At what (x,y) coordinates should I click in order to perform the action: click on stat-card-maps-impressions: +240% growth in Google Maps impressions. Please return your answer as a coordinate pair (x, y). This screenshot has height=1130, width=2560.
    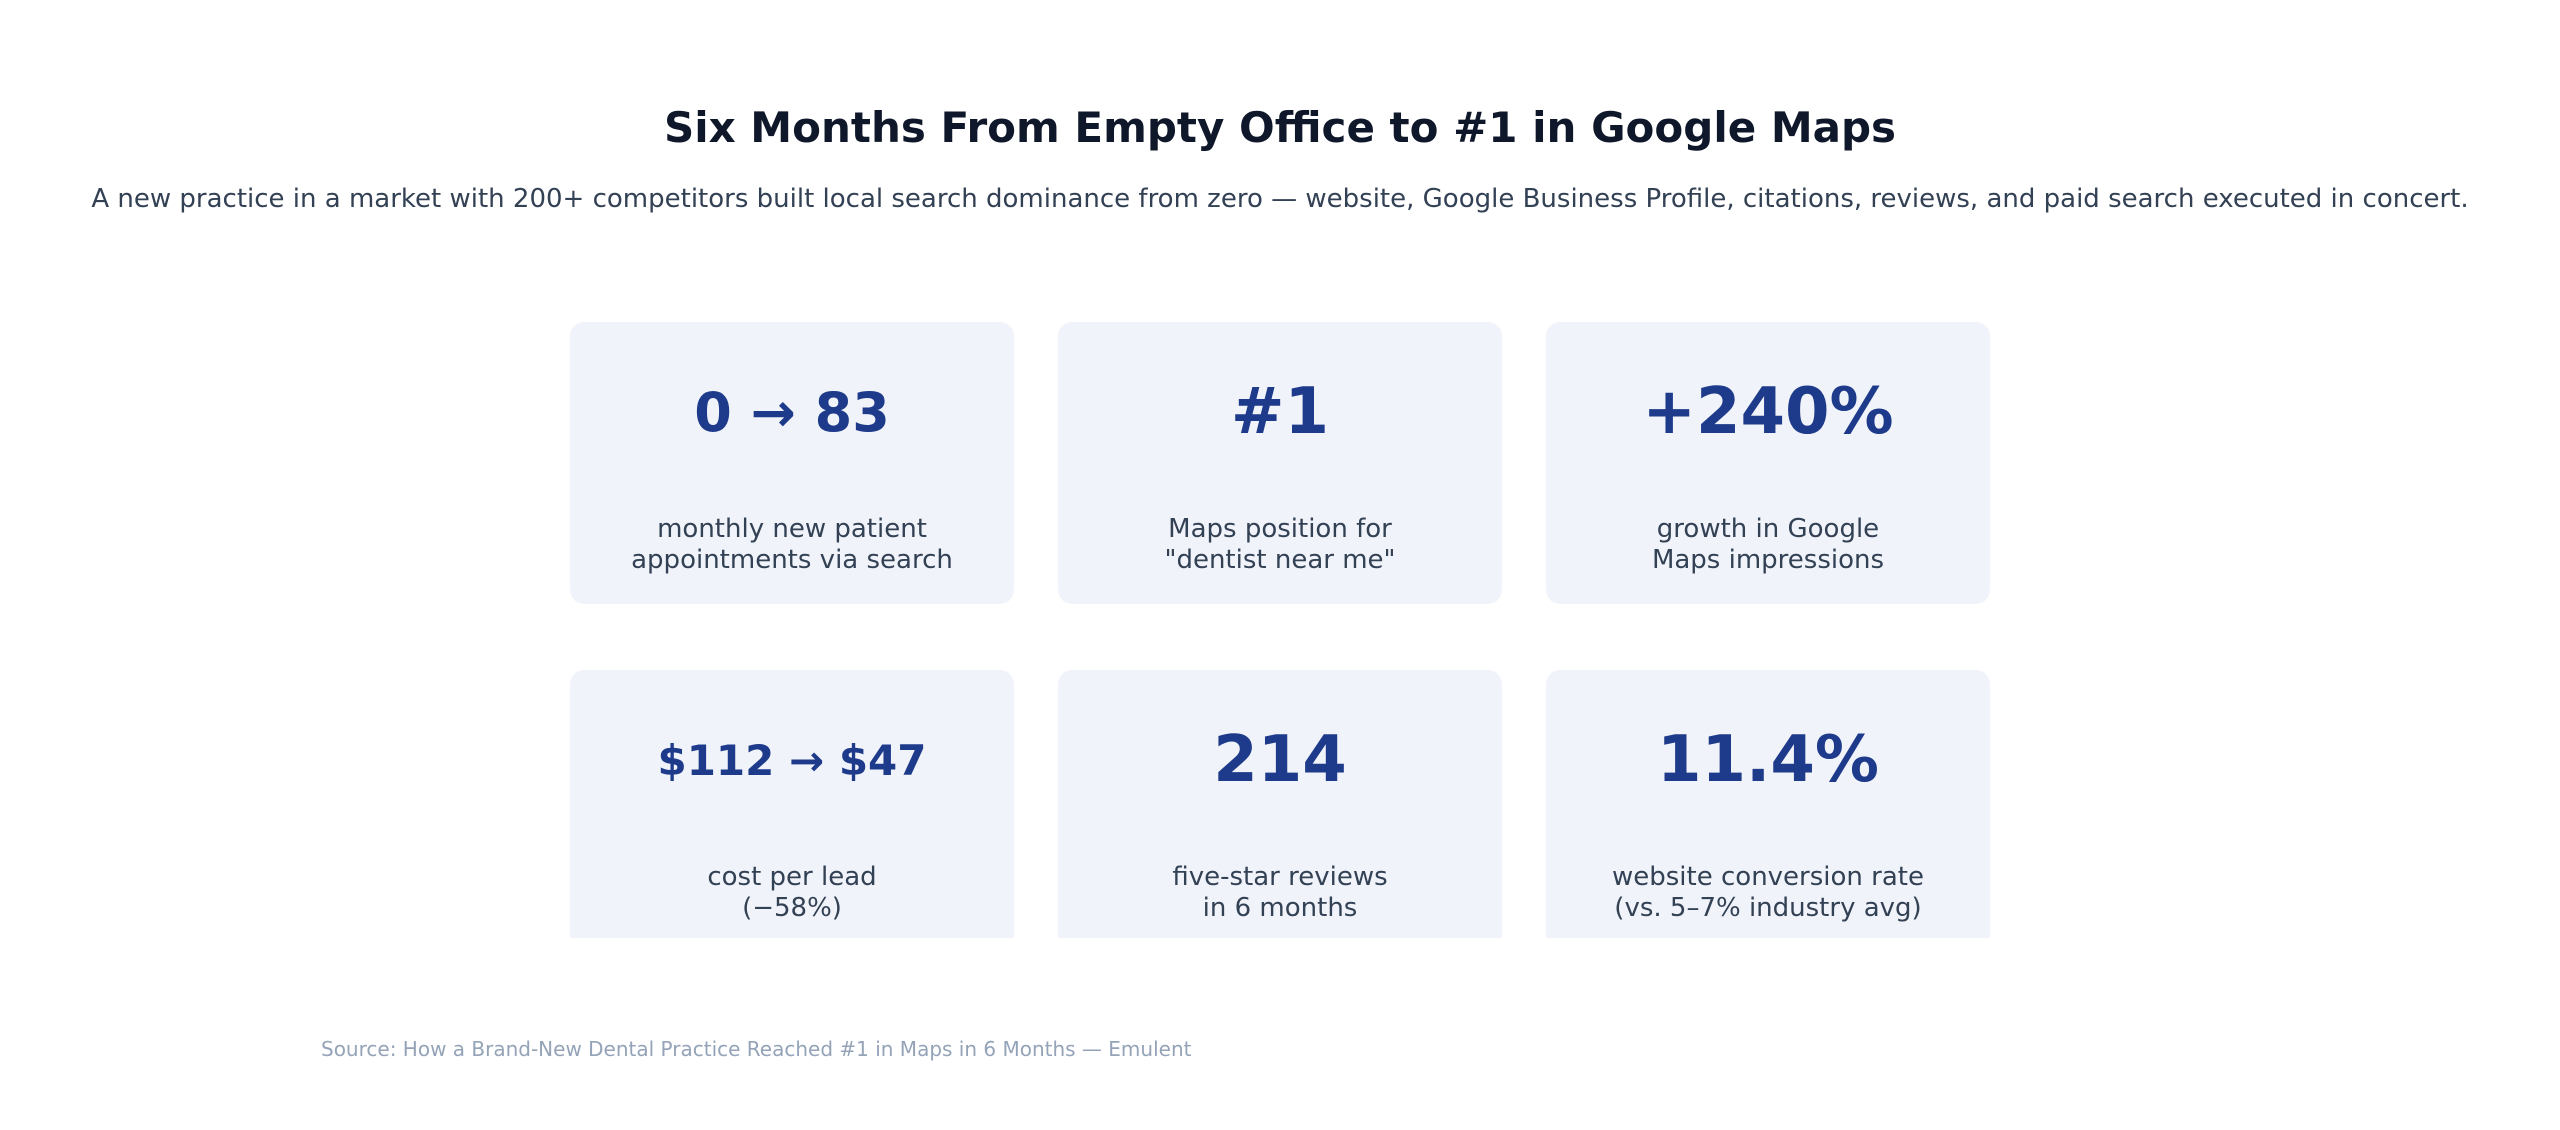
    Looking at the image, I should click on (1768, 463).